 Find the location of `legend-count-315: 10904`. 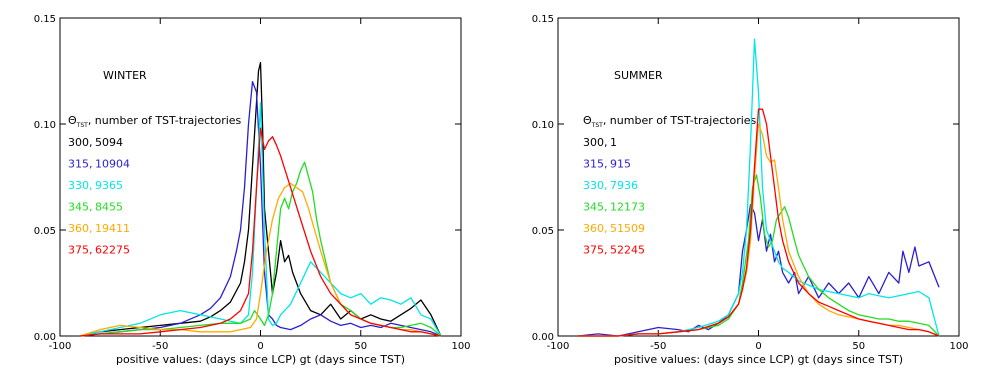

legend-count-315: 10904 is located at coordinates (112, 164).